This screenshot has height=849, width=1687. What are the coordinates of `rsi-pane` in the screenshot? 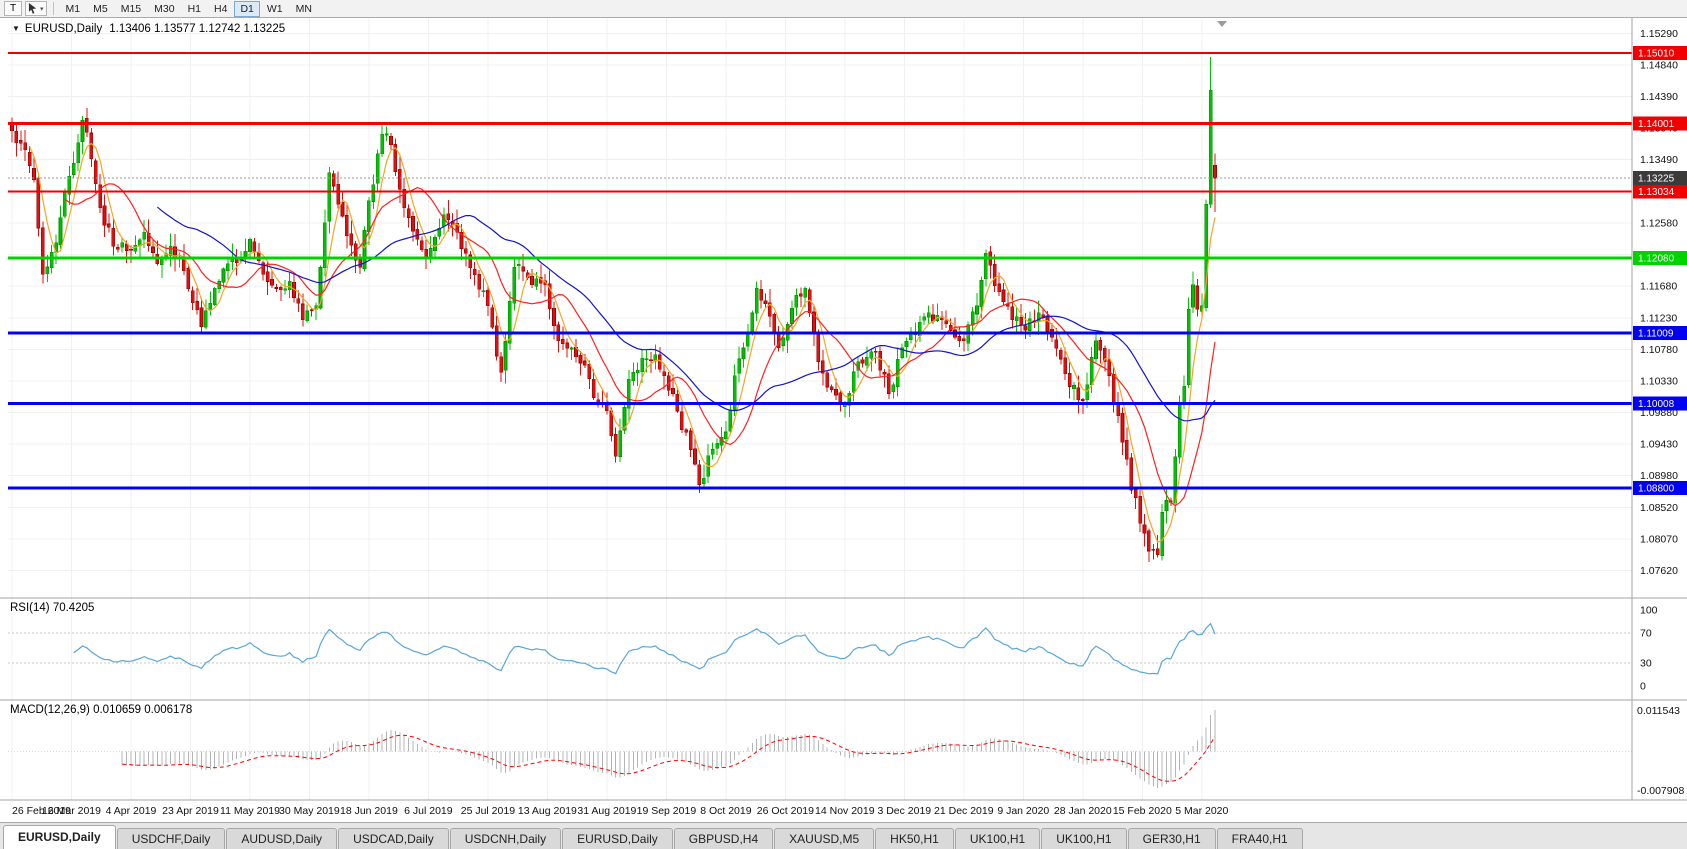 It's located at (820, 648).